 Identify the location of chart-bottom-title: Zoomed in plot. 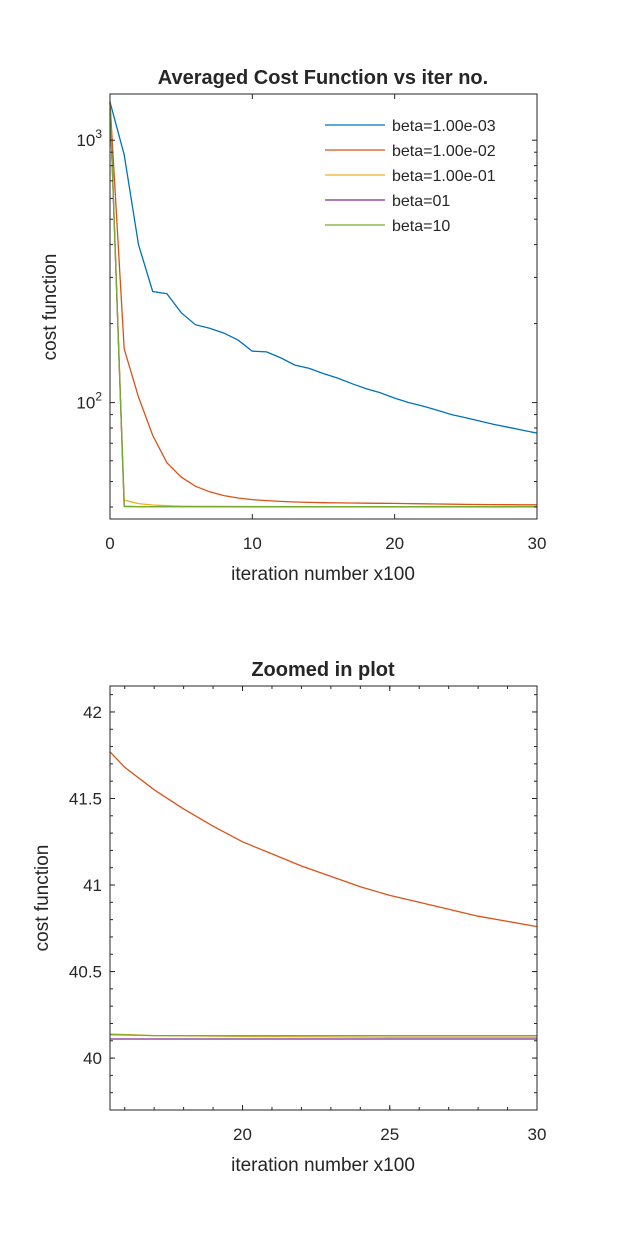
(323, 670).